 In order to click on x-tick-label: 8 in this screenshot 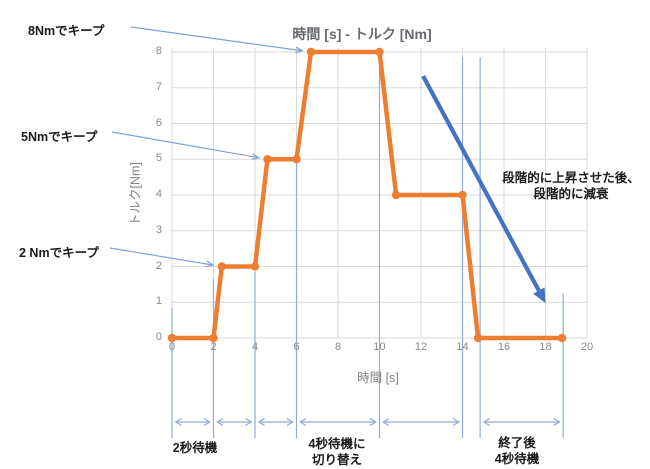, I will do `click(338, 347)`.